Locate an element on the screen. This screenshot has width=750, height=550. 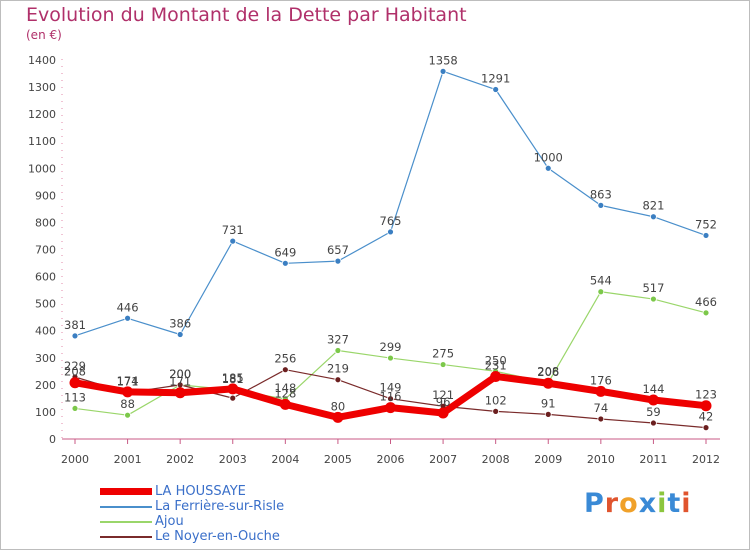
data-label-ajou: 517 is located at coordinates (653, 288).